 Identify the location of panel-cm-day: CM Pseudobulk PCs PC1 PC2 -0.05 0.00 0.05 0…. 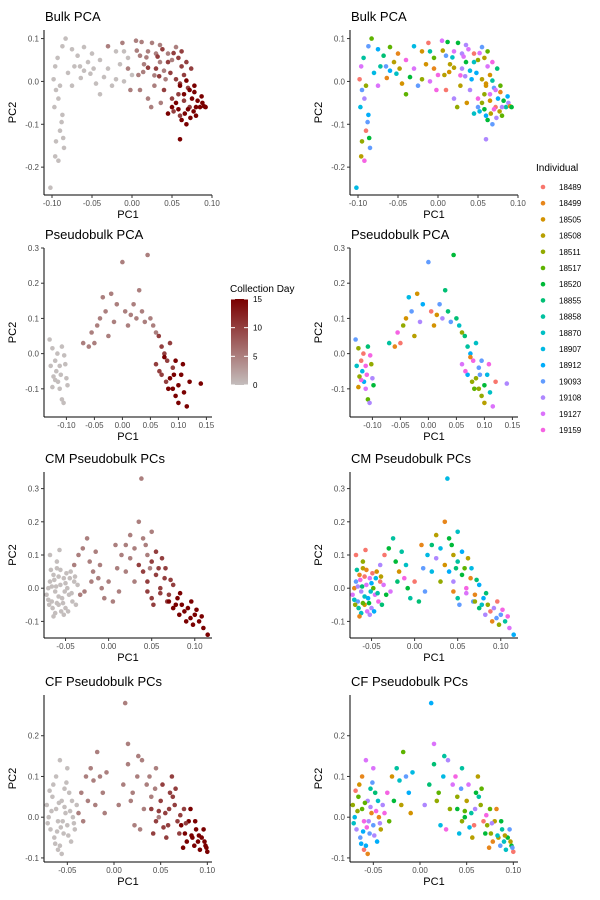
(109, 557).